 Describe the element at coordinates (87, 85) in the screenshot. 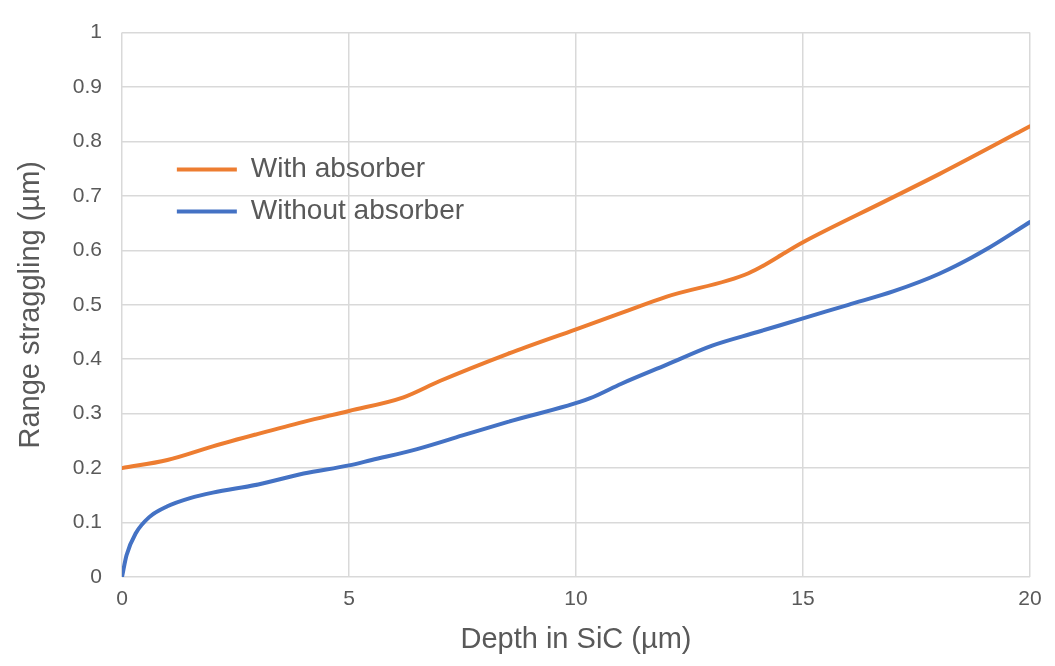

I see `y-tick-label: 0.9` at that location.